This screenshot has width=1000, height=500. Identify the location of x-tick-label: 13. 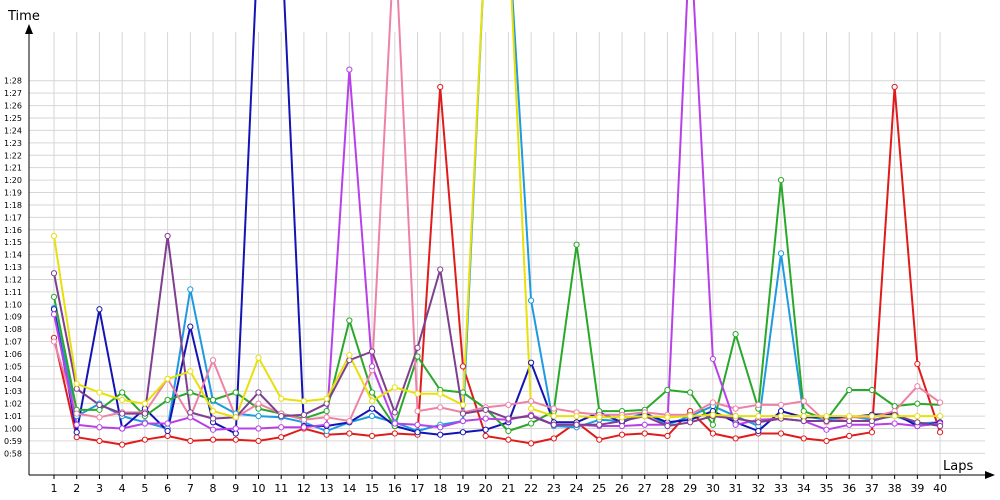
(327, 488).